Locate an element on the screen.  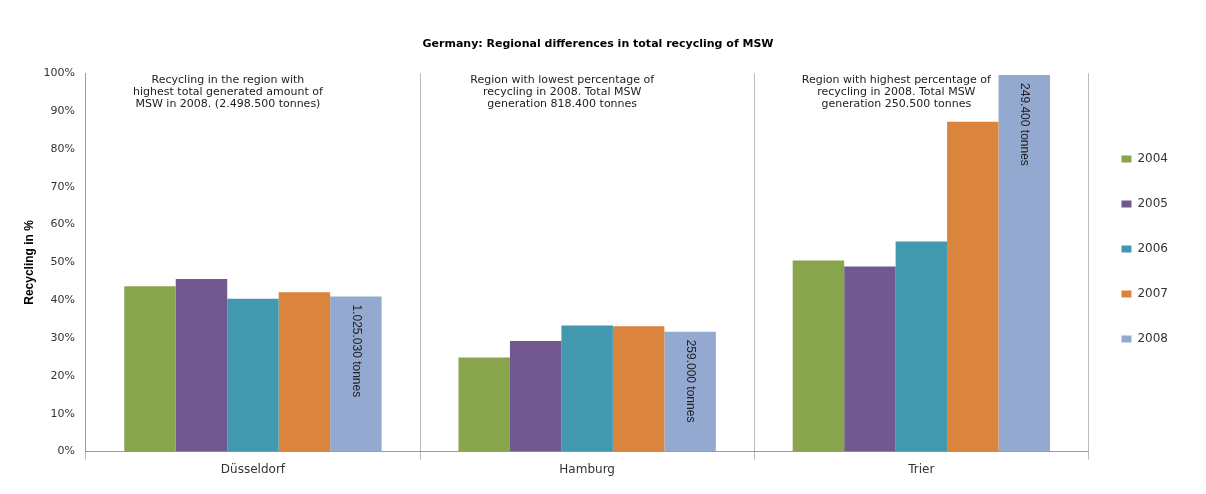
x-tick-label: Trier is located at coordinates (921, 468).